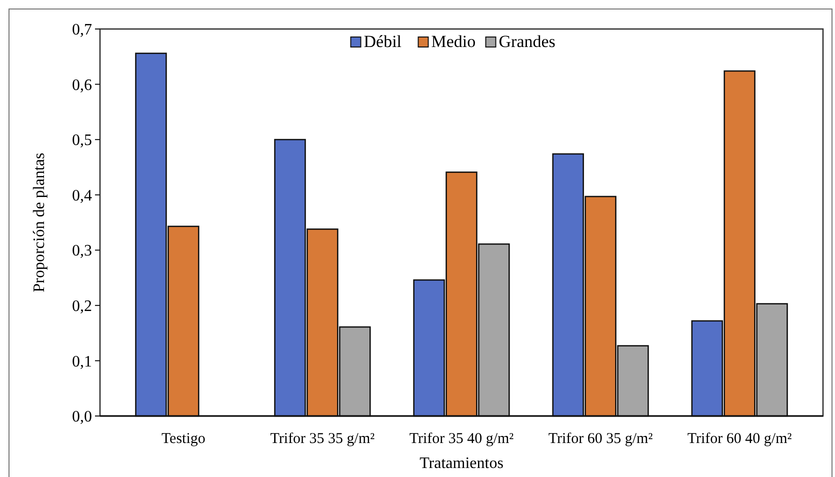  Describe the element at coordinates (39, 222) in the screenshot. I see `y-axis-title: Proporción de plantas` at that location.